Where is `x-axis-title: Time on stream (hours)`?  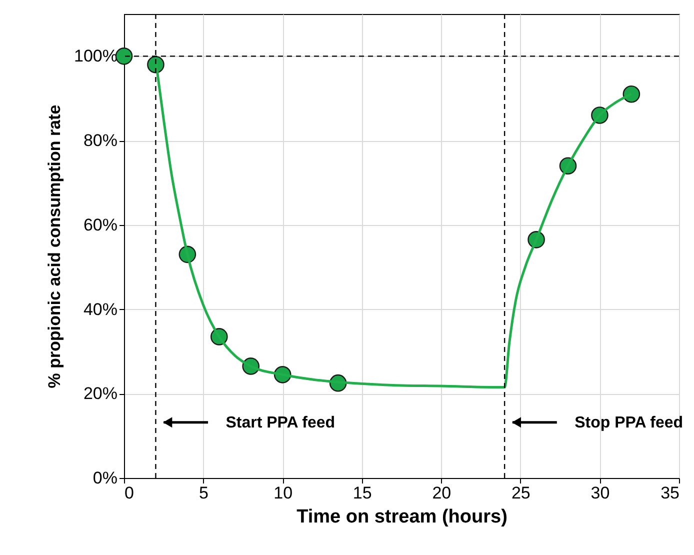 x-axis-title: Time on stream (hours) is located at coordinates (402, 517).